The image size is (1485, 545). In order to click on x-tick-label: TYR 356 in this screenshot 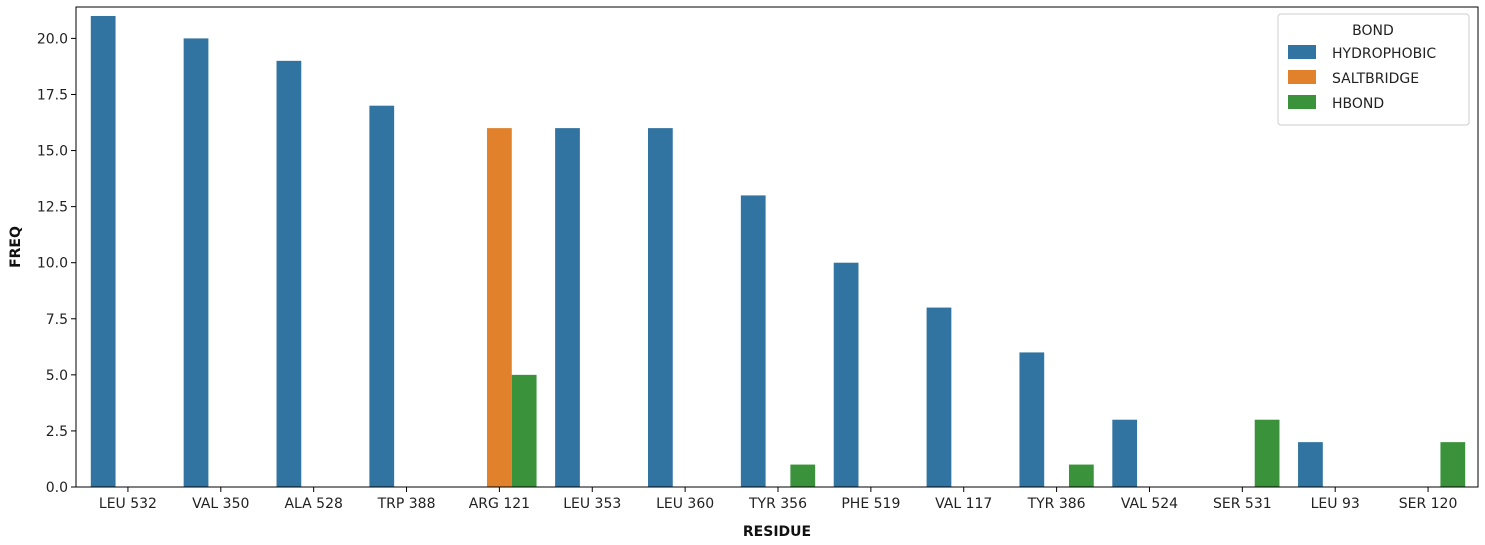, I will do `click(777, 504)`.